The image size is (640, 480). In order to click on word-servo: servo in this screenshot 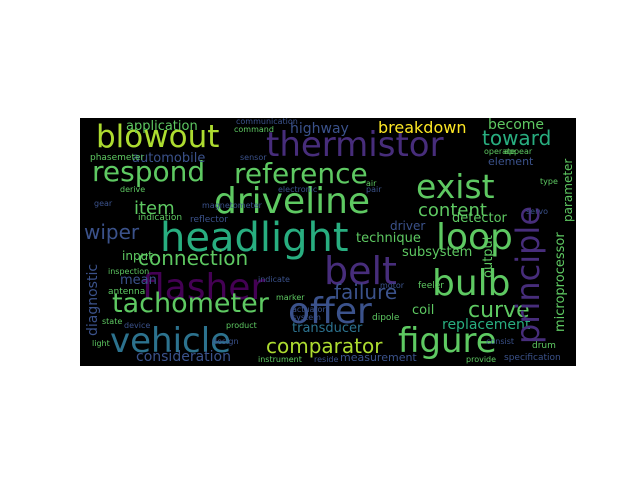, I will do `click(537, 211)`.